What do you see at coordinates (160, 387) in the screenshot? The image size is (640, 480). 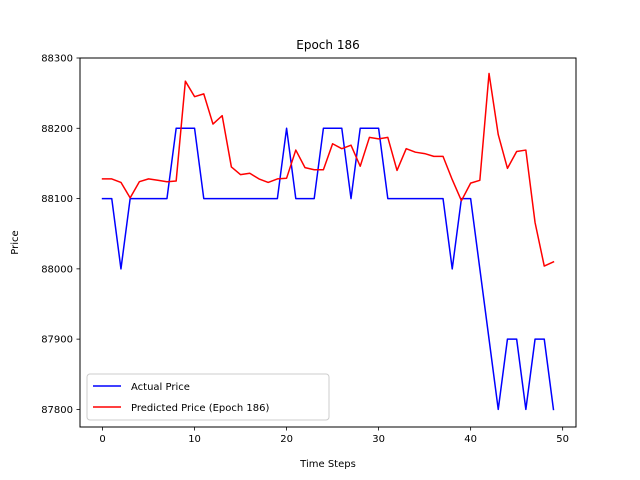 I see `legend-label-actual: Actual Price` at bounding box center [160, 387].